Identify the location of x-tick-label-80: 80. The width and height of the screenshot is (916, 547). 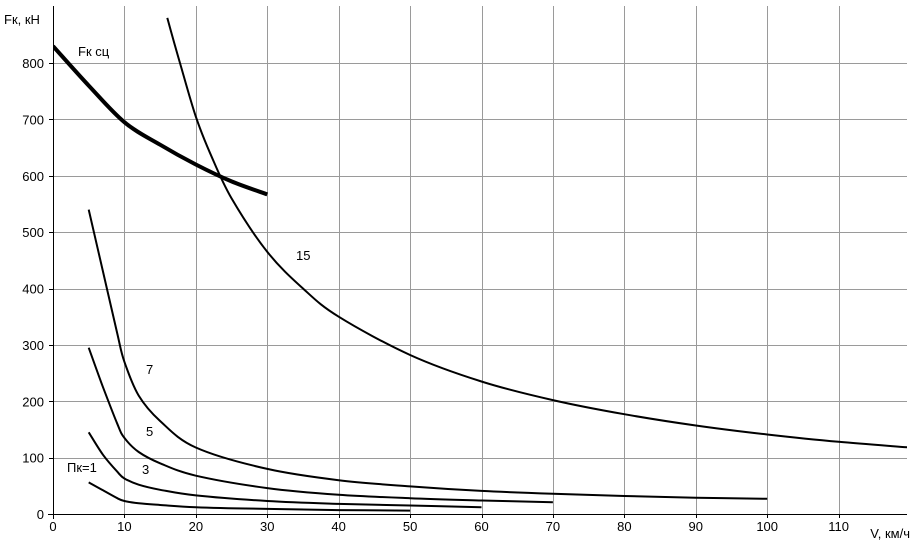
(624, 526).